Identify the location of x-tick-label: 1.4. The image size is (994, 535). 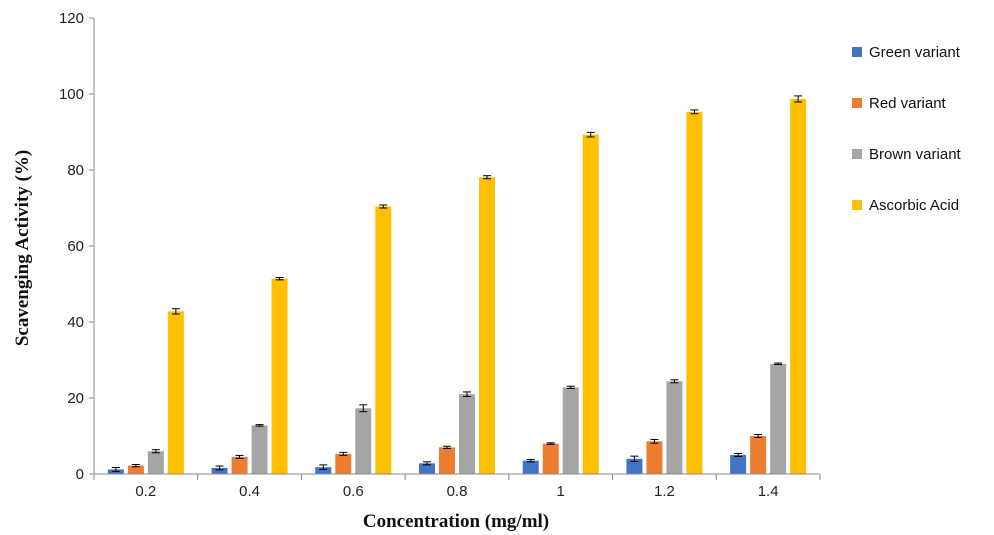
(768, 491).